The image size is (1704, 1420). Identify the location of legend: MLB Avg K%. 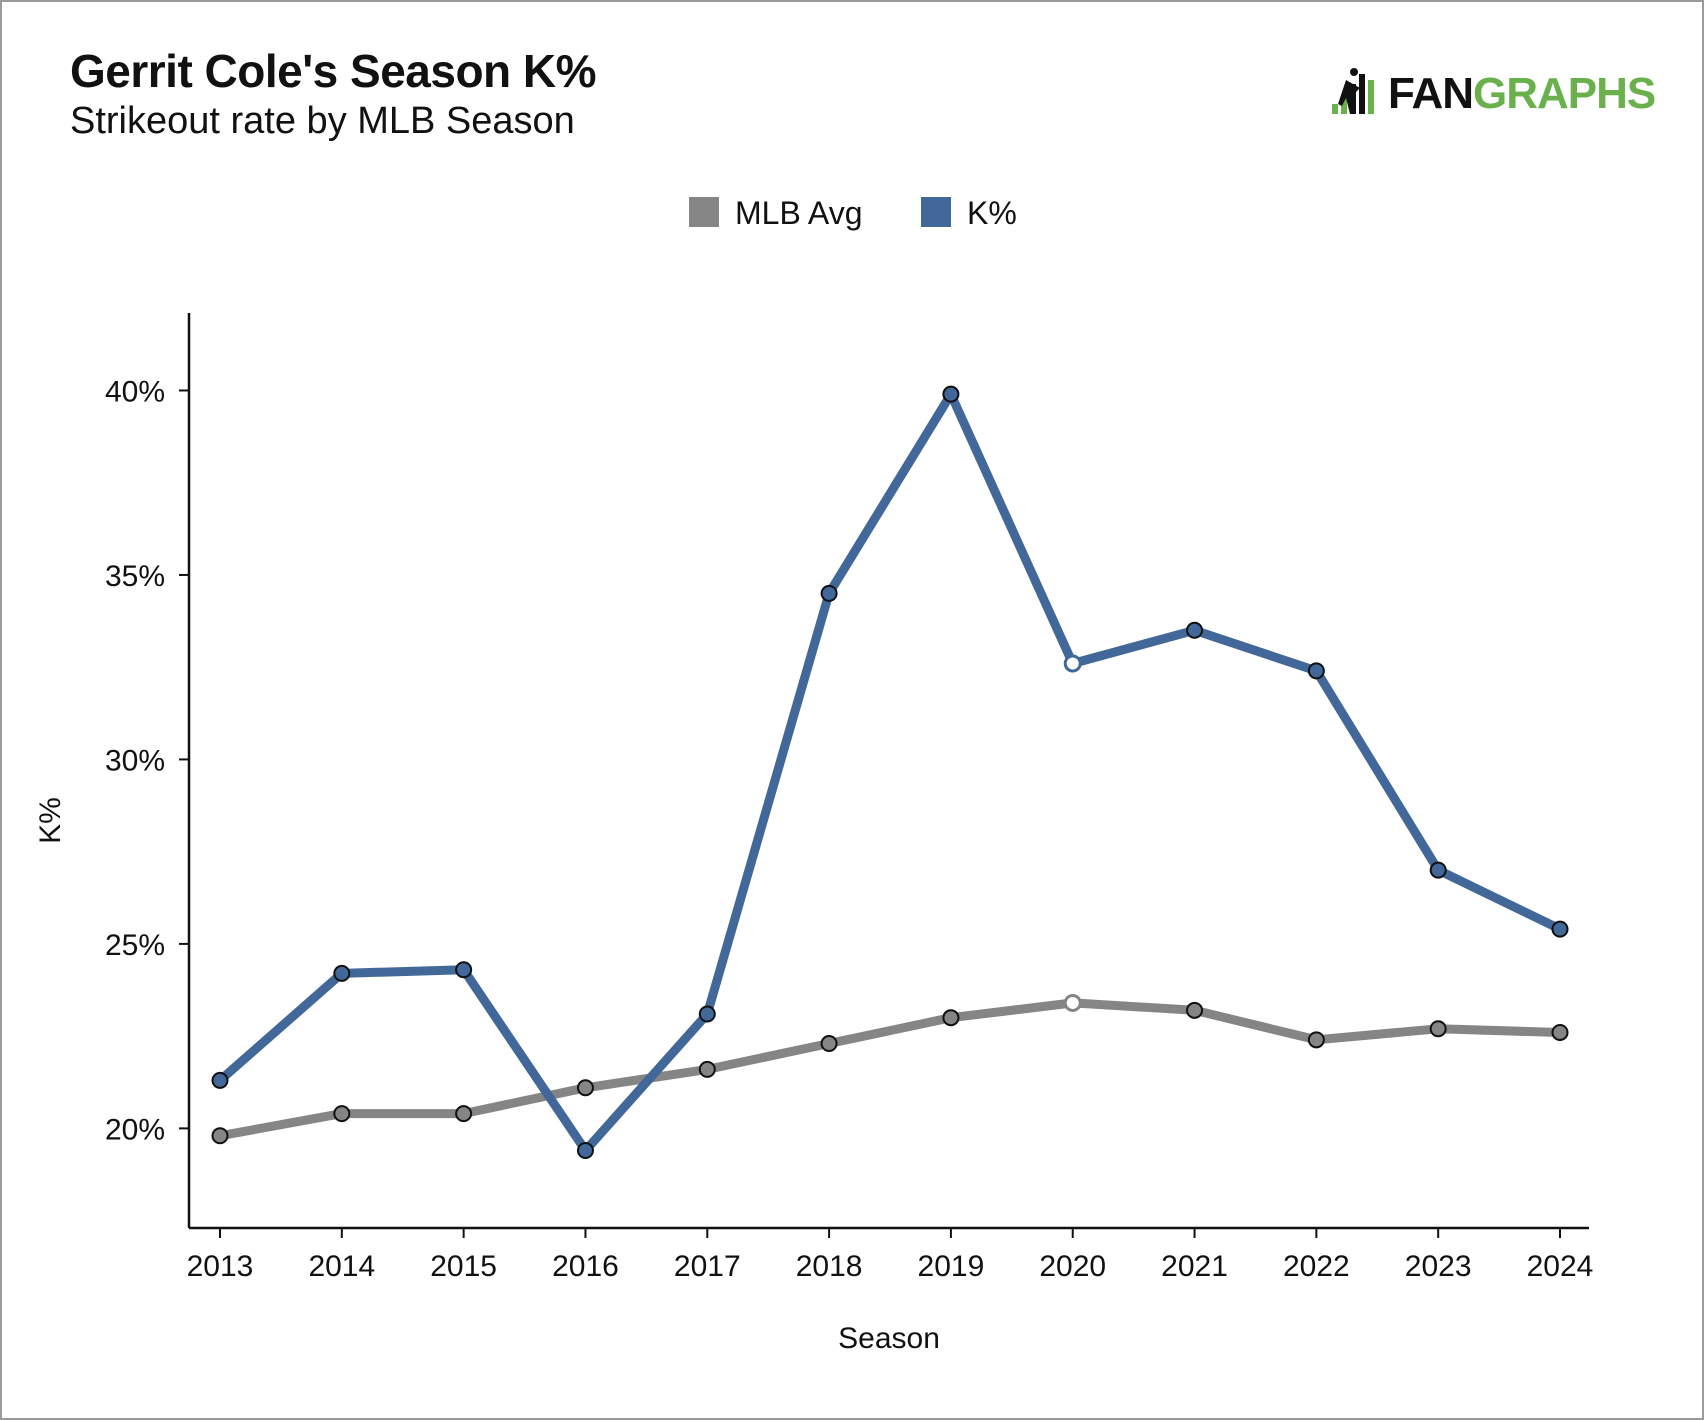
(853, 213).